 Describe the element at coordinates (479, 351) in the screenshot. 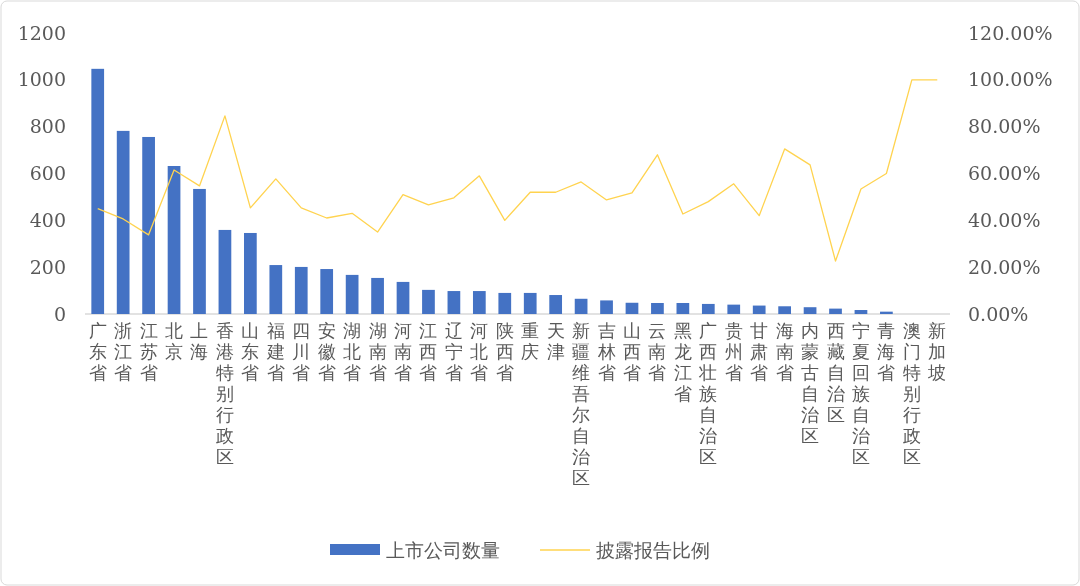

I see `x-tick-label: 河北省` at that location.